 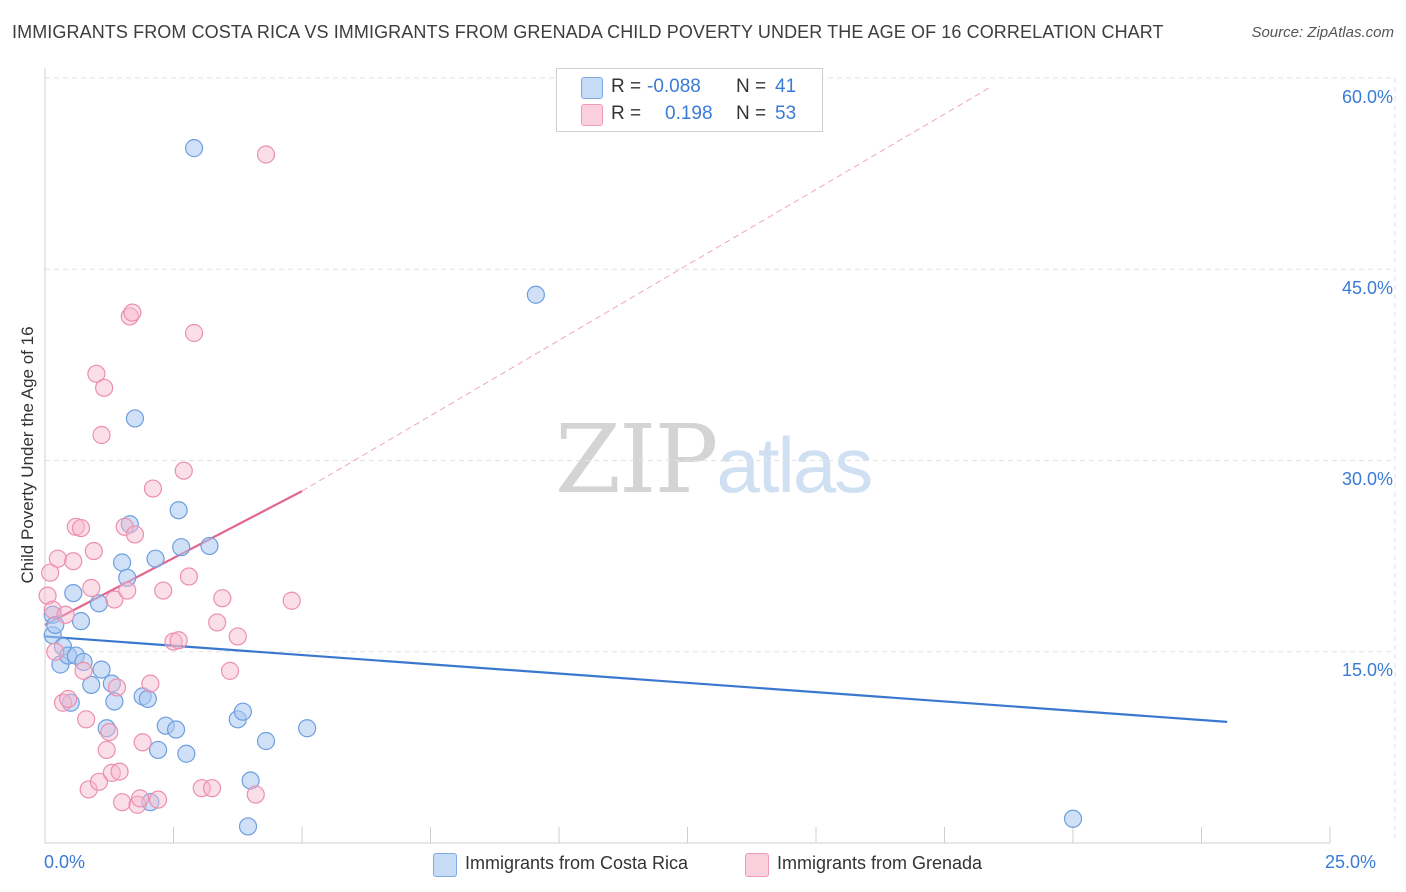 What do you see at coordinates (757, 865) in the screenshot?
I see `bottom-legend-swatch-grenada` at bounding box center [757, 865].